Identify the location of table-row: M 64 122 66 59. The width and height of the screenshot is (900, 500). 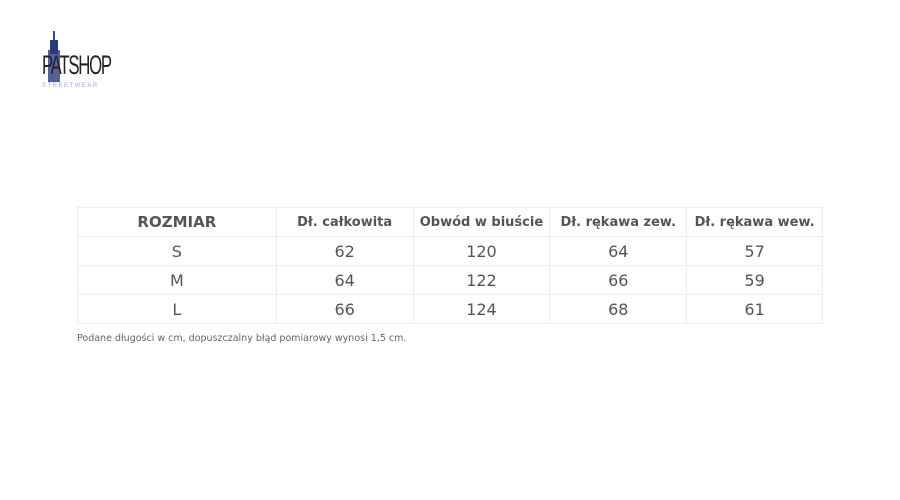
(450, 280).